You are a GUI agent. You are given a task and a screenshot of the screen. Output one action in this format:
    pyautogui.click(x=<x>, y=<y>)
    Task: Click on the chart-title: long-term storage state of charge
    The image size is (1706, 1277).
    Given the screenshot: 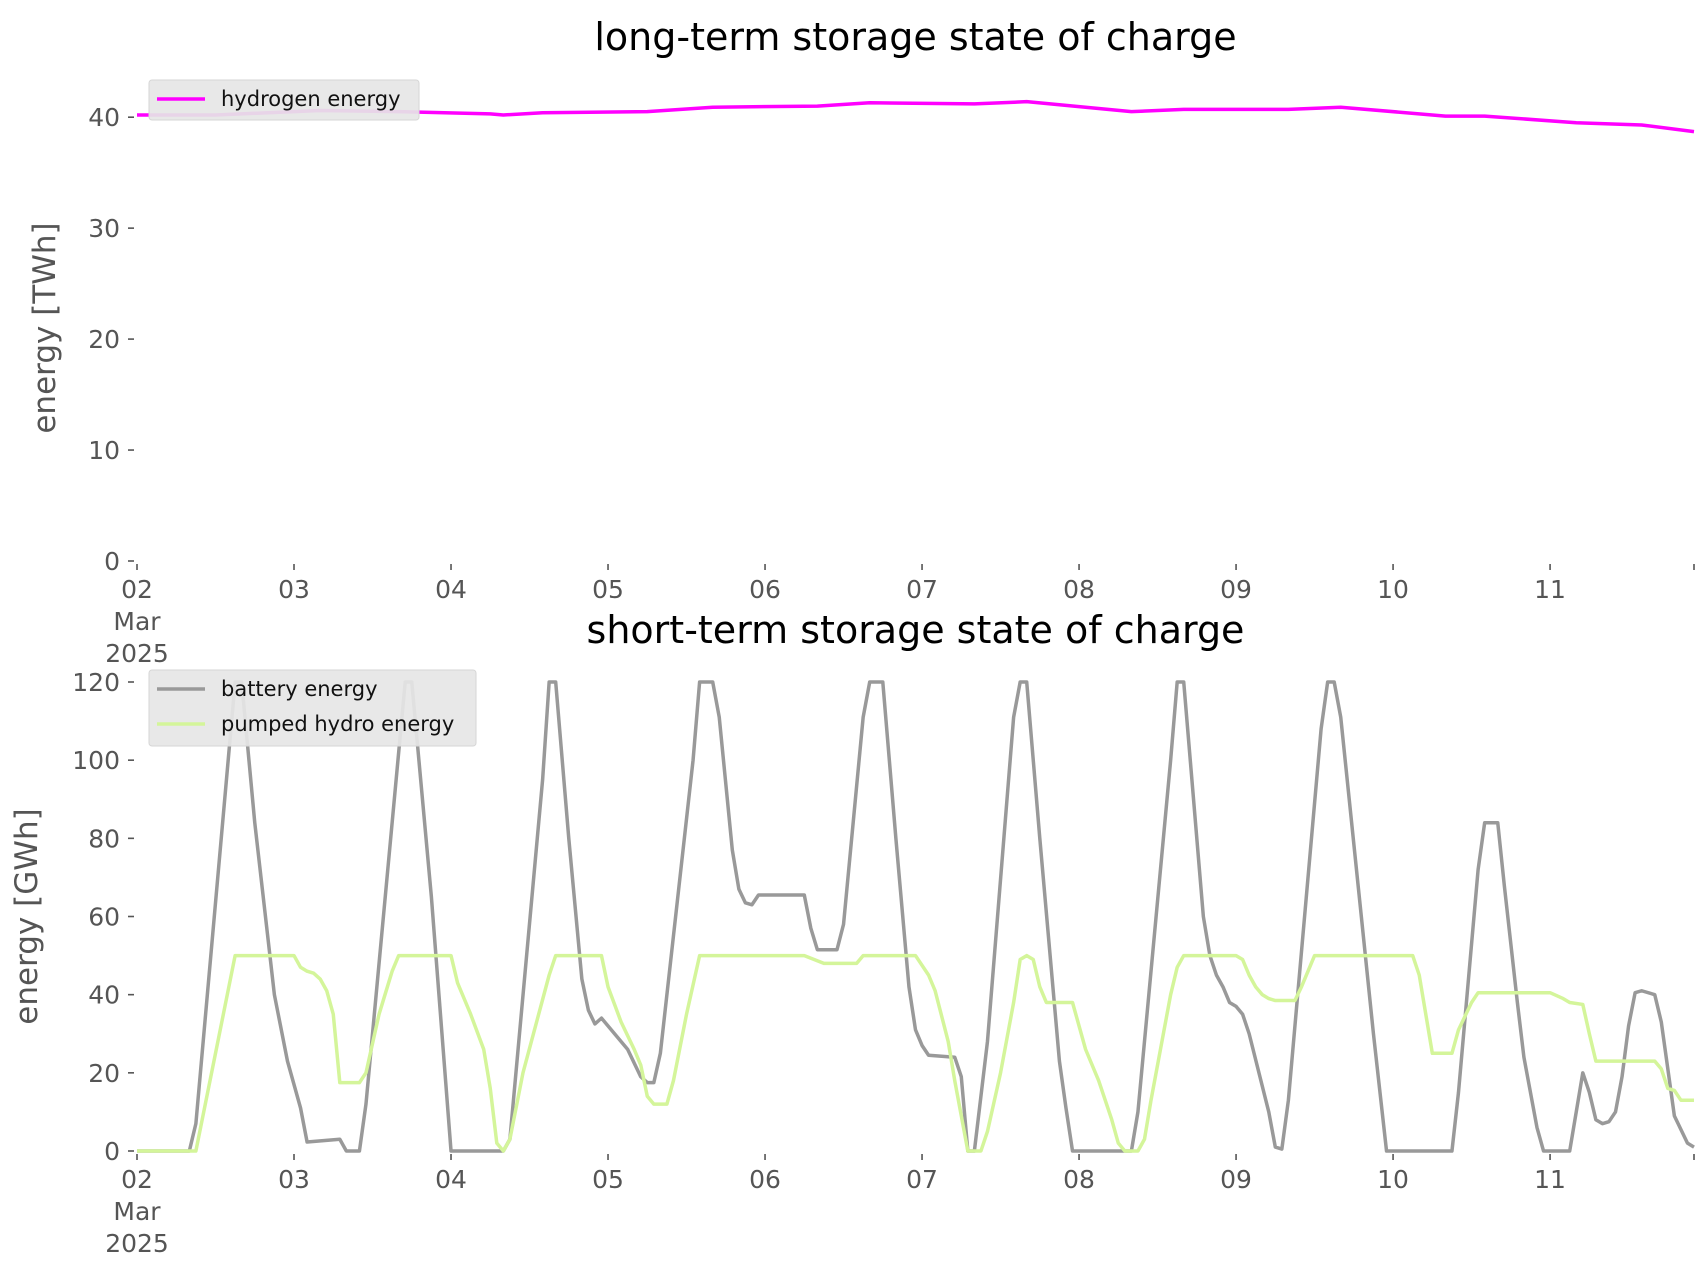 What is the action you would take?
    pyautogui.click(x=915, y=37)
    